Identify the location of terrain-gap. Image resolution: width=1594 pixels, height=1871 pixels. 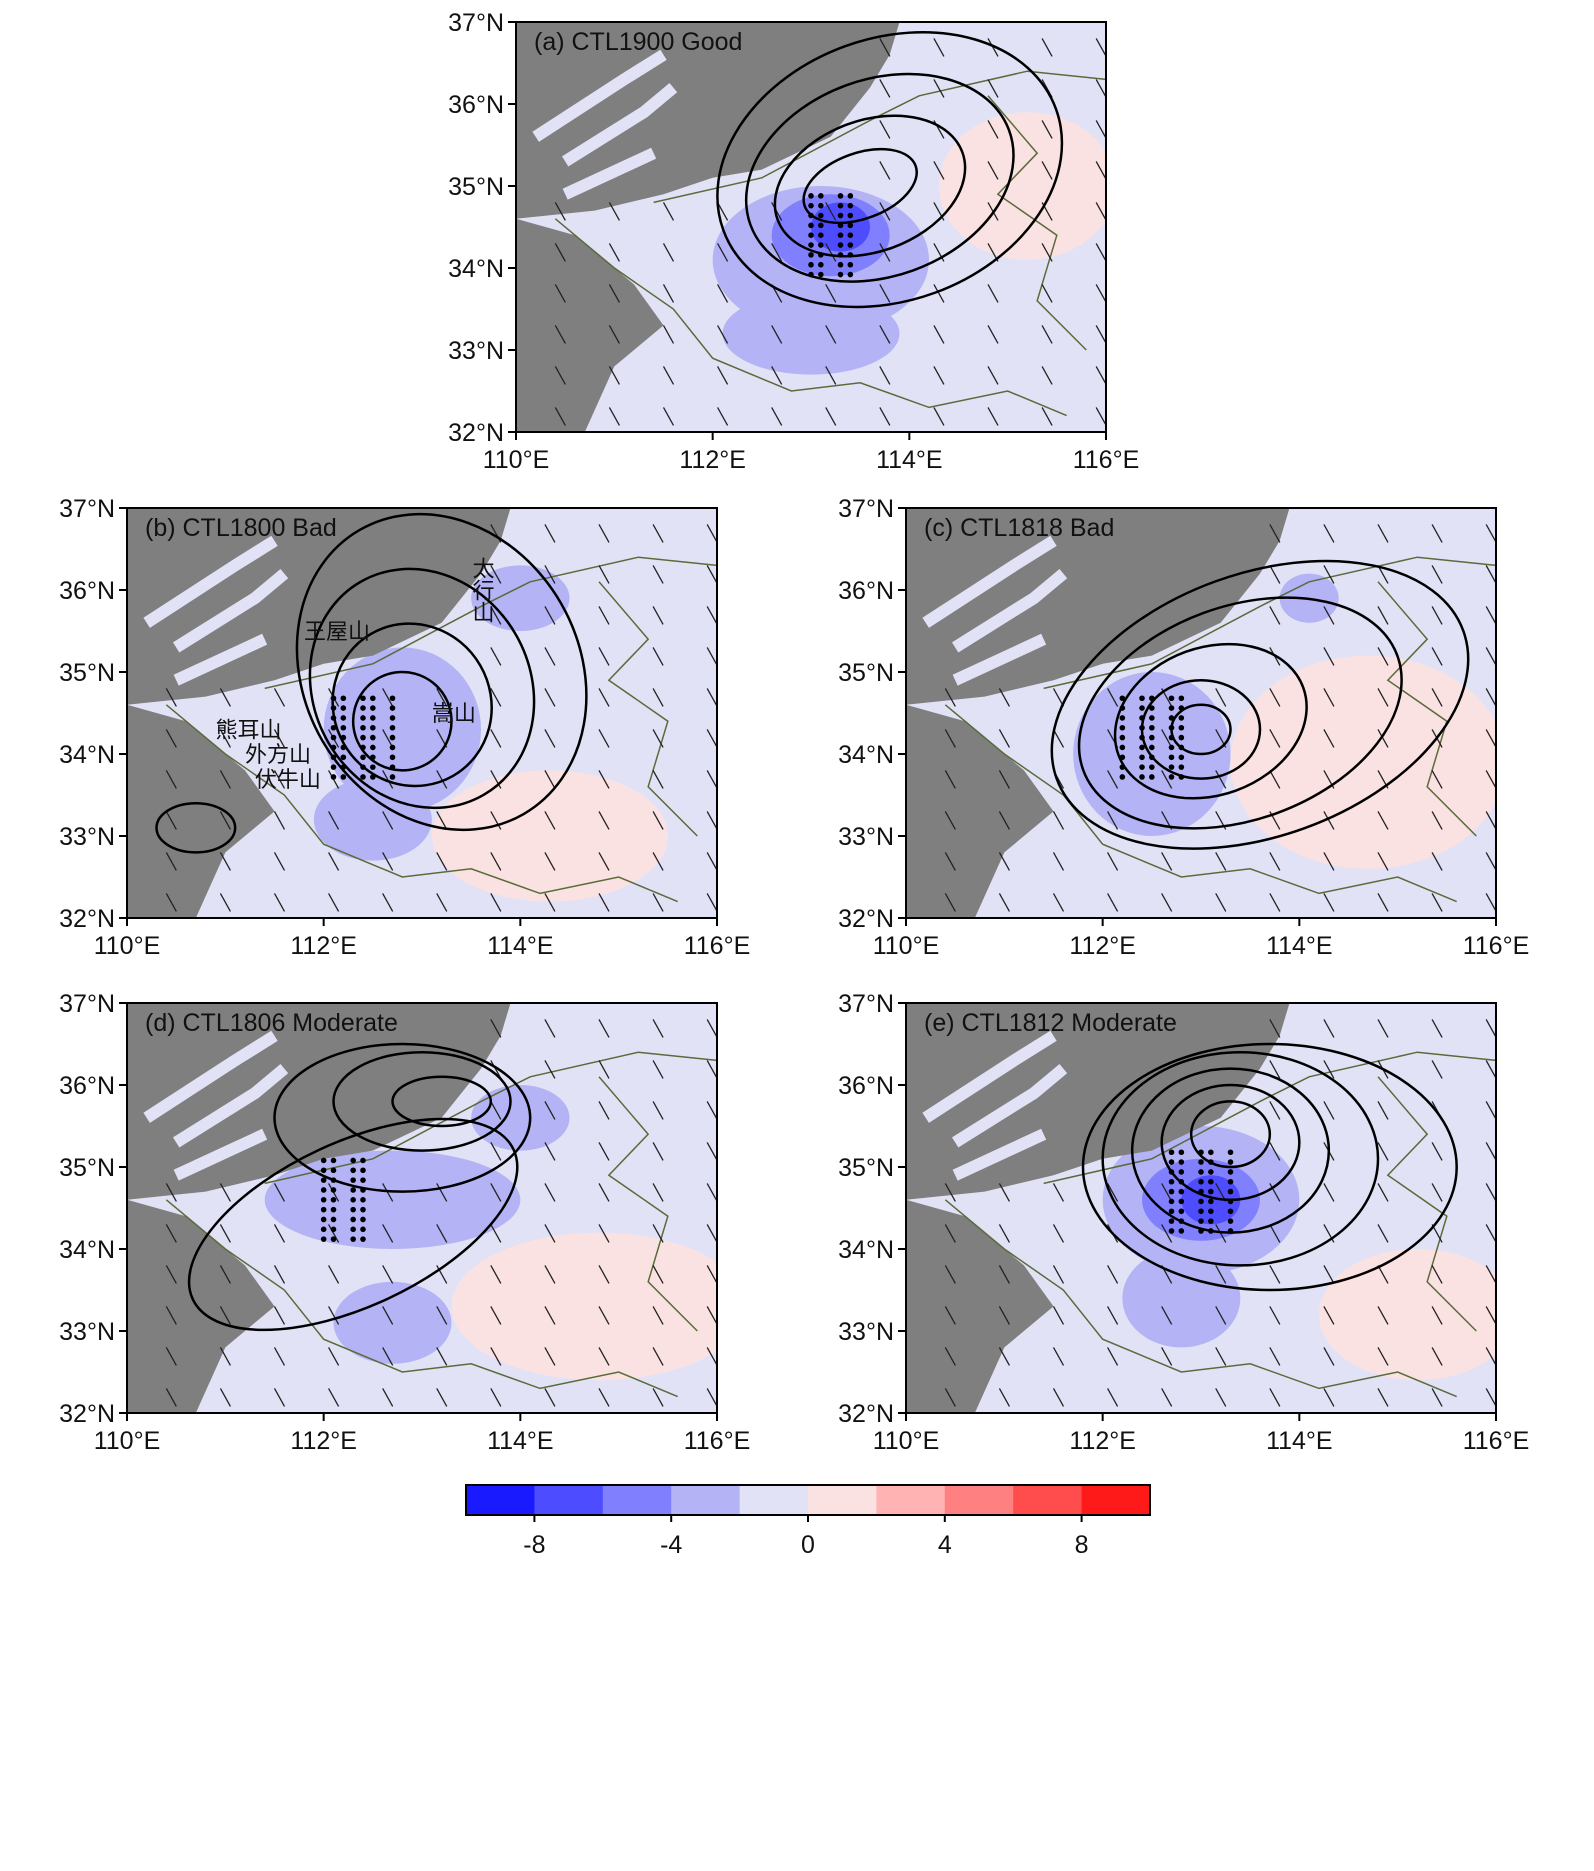
(230, 1105).